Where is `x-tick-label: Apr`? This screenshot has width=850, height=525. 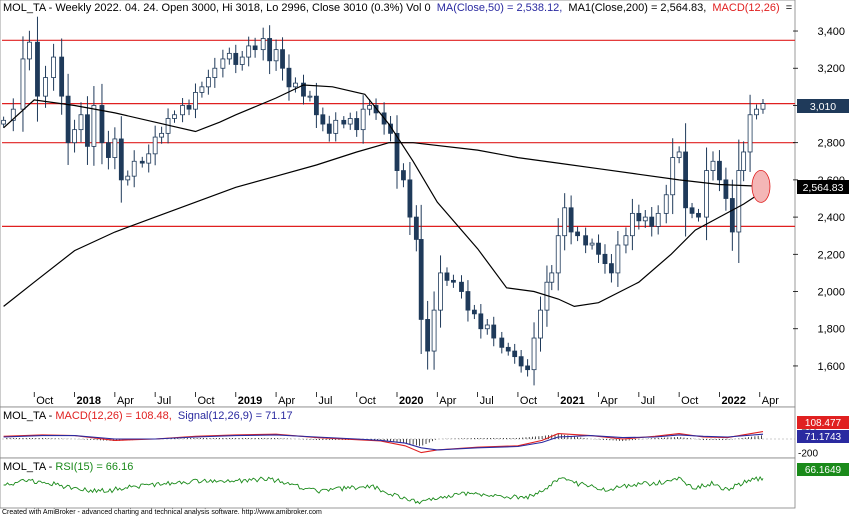 x-tick-label: Apr is located at coordinates (609, 401).